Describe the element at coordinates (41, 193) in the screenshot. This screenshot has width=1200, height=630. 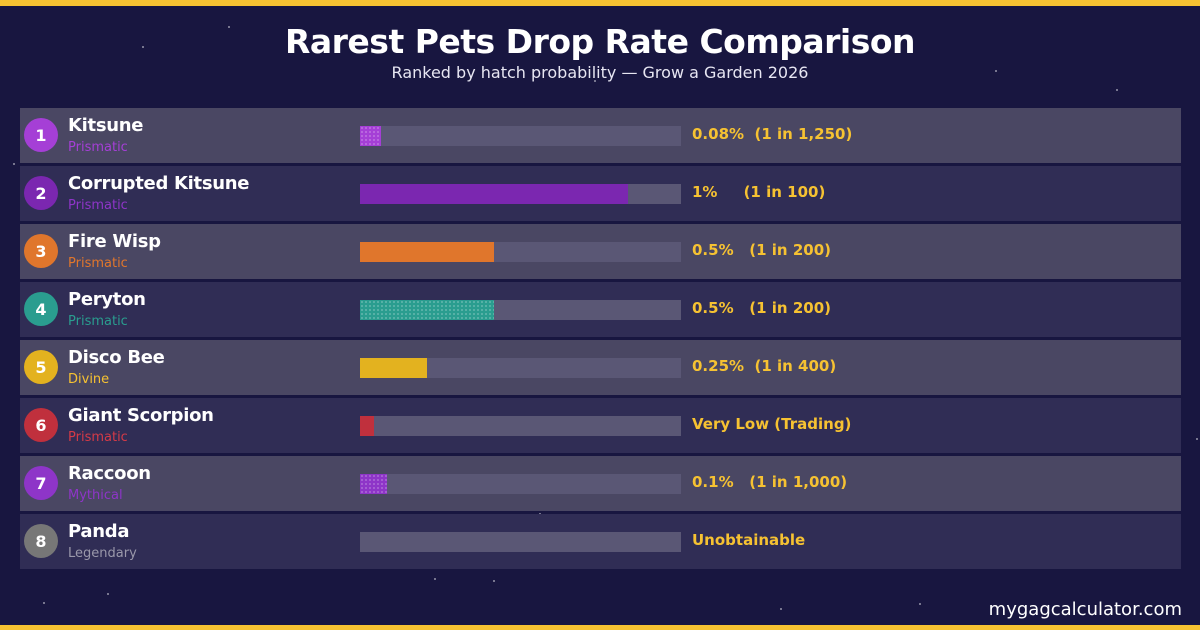
I see `rank-badge: 2` at that location.